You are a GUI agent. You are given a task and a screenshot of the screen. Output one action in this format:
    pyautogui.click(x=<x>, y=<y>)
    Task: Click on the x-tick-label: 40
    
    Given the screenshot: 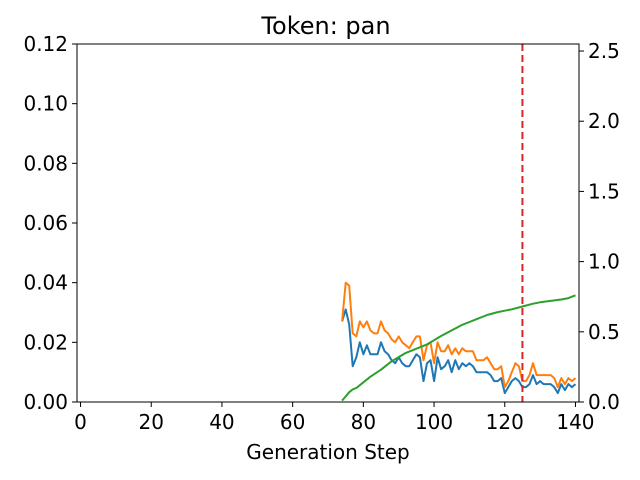 What is the action you would take?
    pyautogui.click(x=221, y=422)
    